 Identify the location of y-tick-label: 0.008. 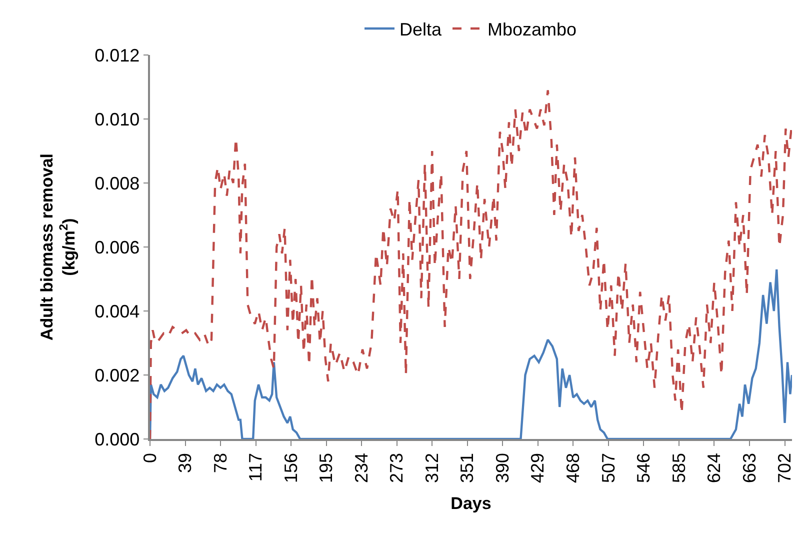
(117, 183).